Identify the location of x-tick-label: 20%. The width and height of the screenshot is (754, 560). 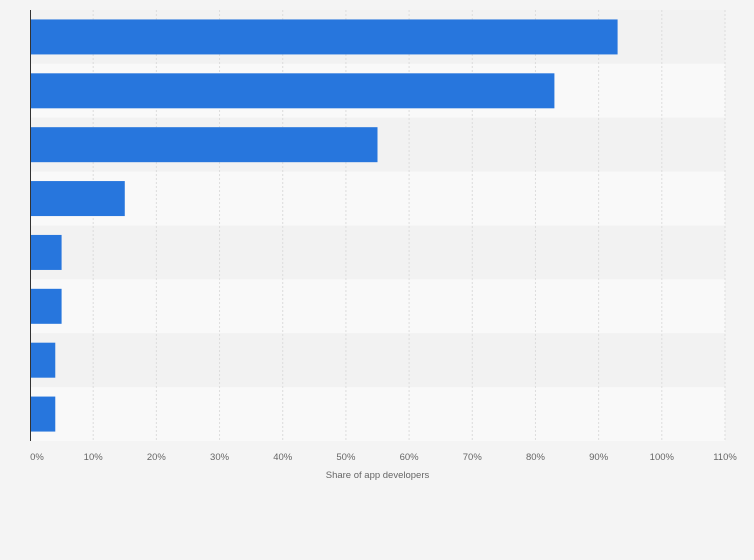
(157, 457).